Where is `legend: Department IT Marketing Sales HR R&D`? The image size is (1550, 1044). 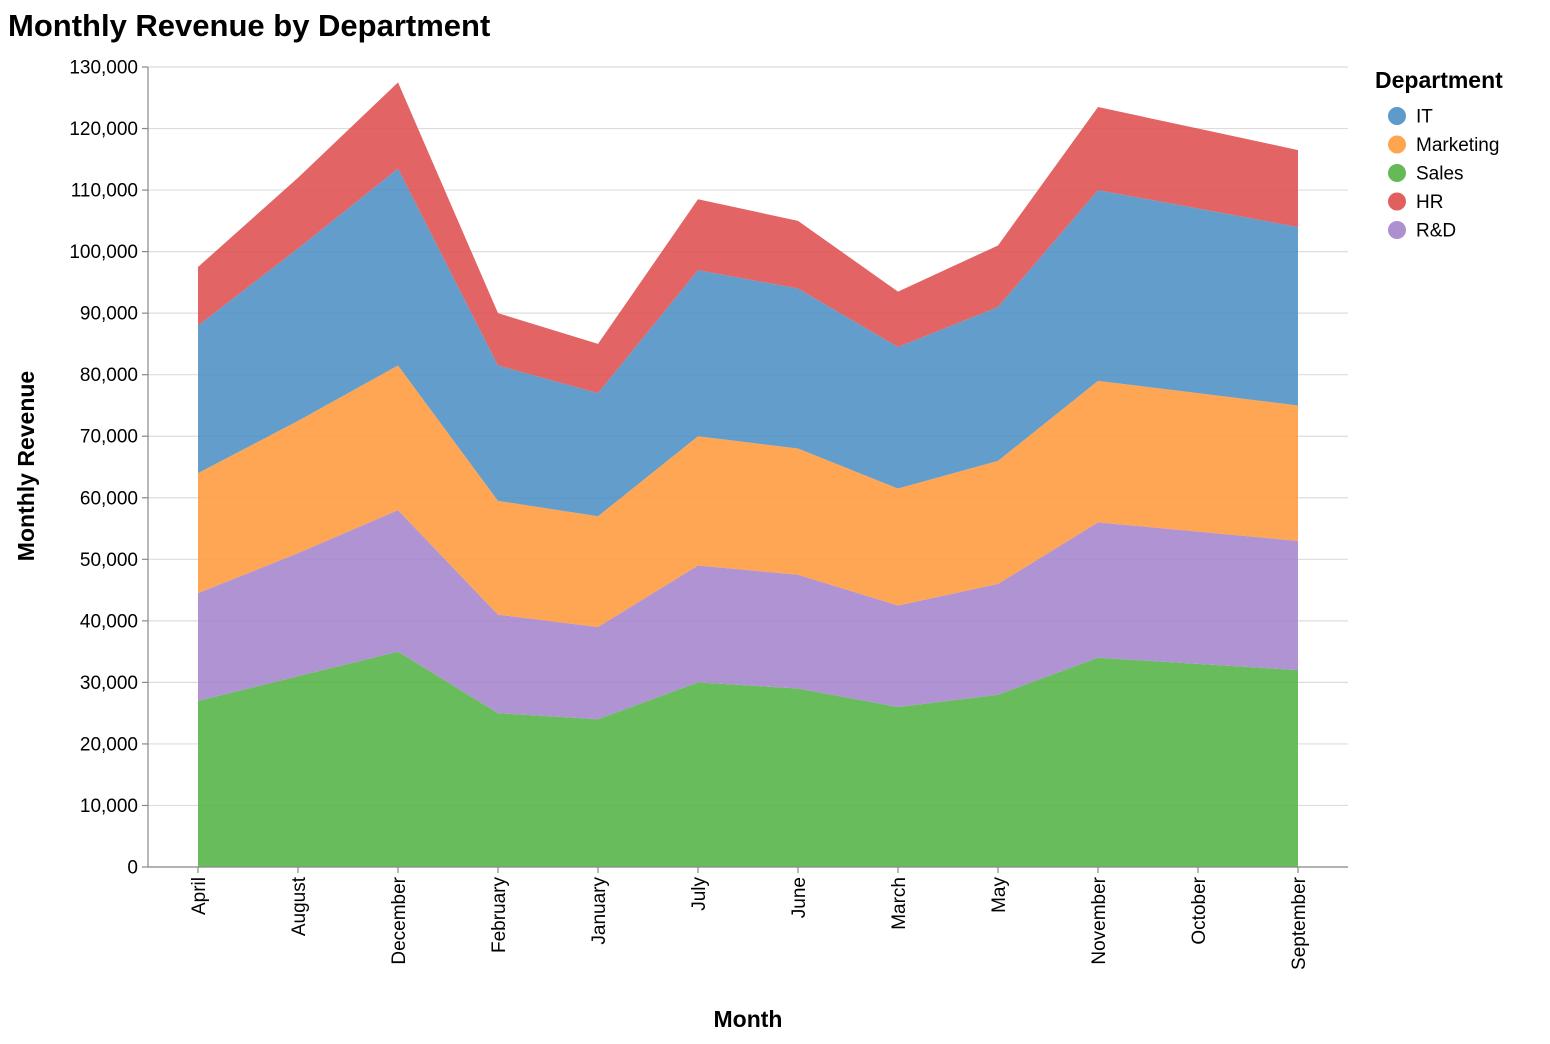 legend: Department IT Marketing Sales HR R&D is located at coordinates (1439, 154).